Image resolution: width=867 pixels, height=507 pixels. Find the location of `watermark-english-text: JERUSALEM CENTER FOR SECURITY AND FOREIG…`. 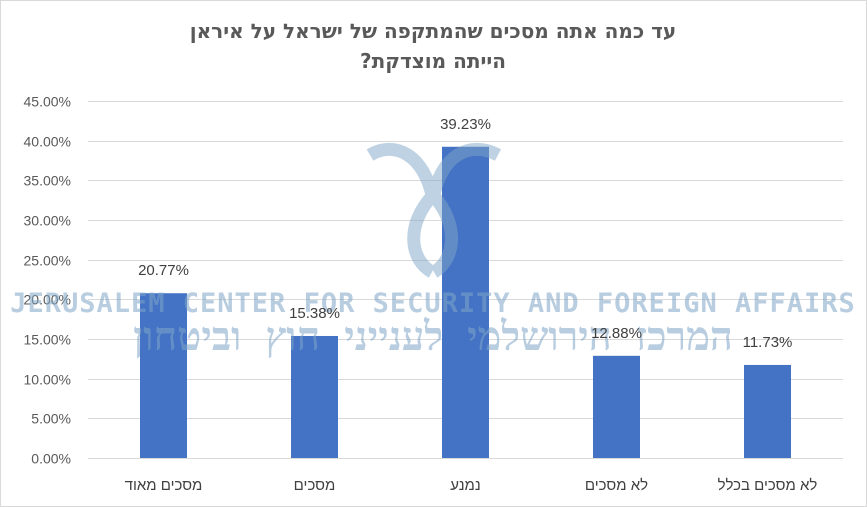

watermark-english-text: JERUSALEM CENTER FOR SECURITY AND FOREIG… is located at coordinates (433, 303).